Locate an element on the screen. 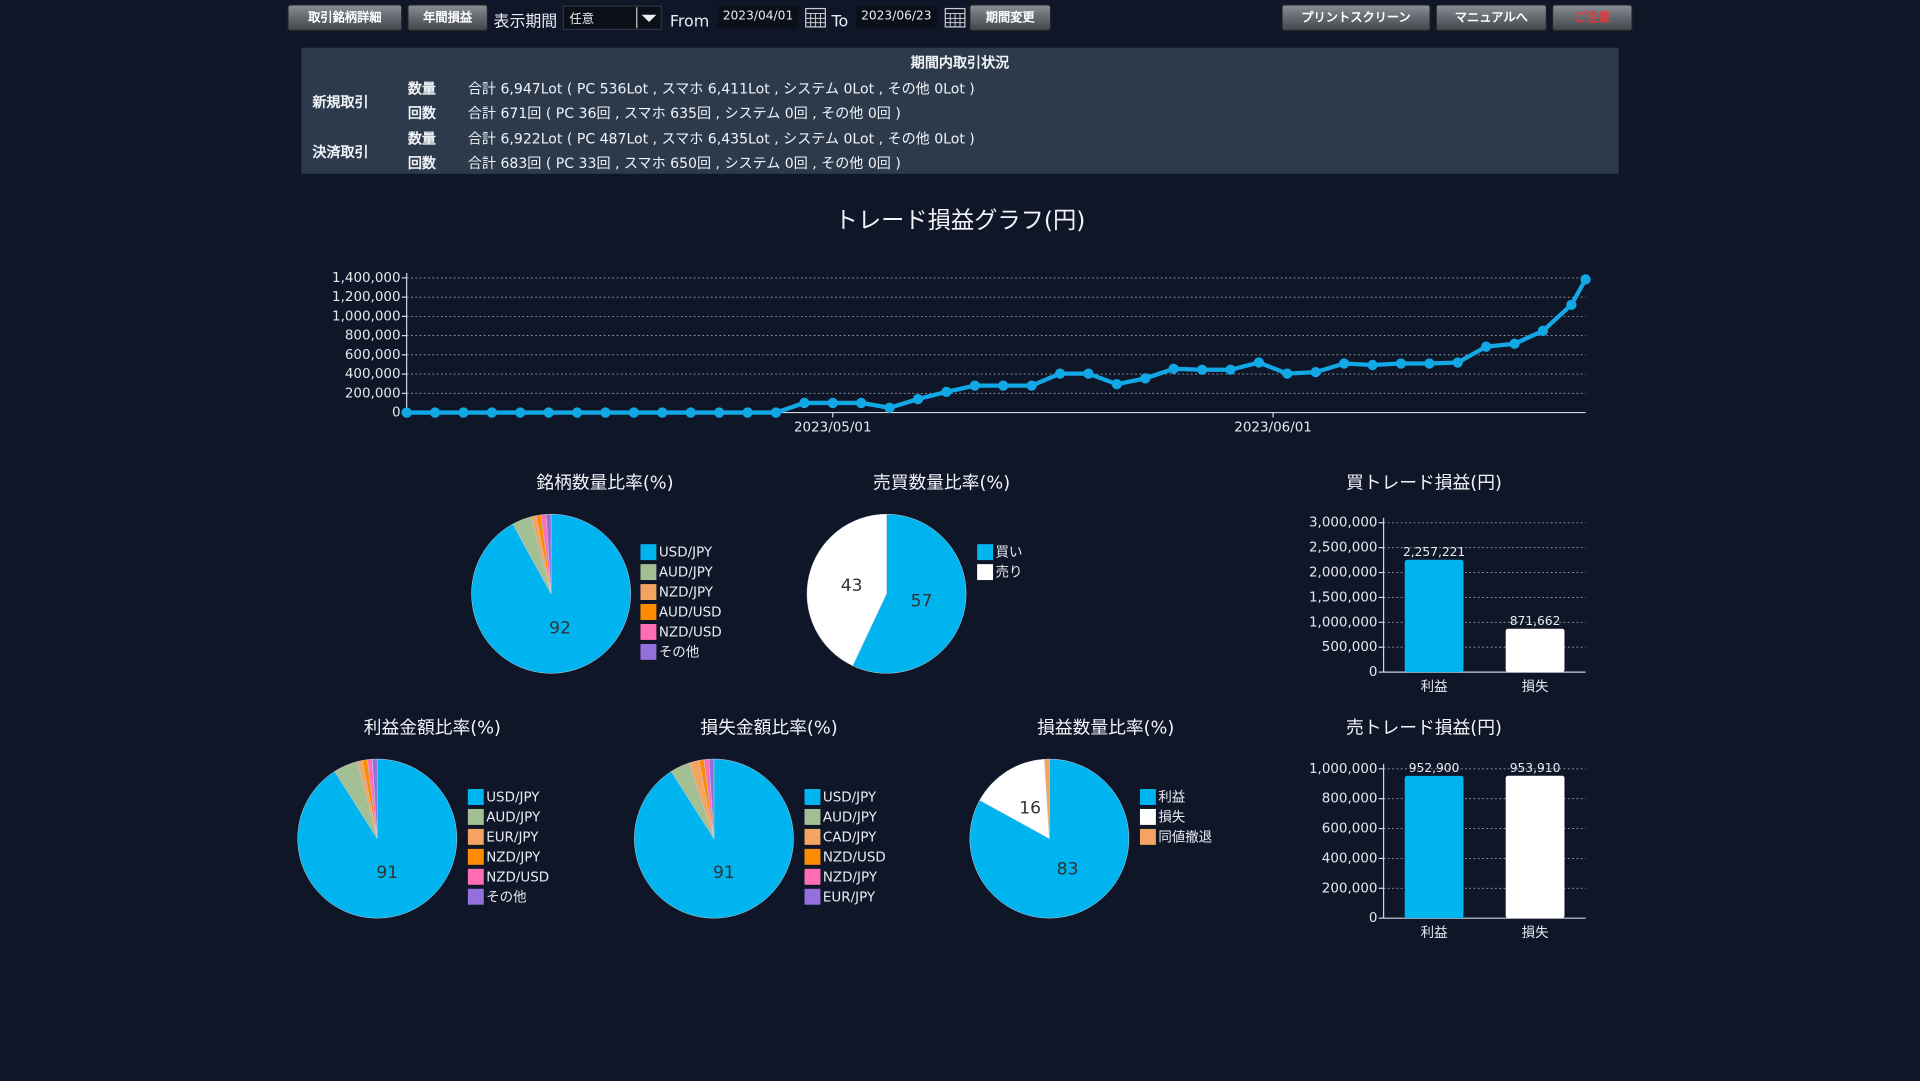 This screenshot has width=1920, height=1081. button: 取引銘柄詳細 is located at coordinates (345, 18).